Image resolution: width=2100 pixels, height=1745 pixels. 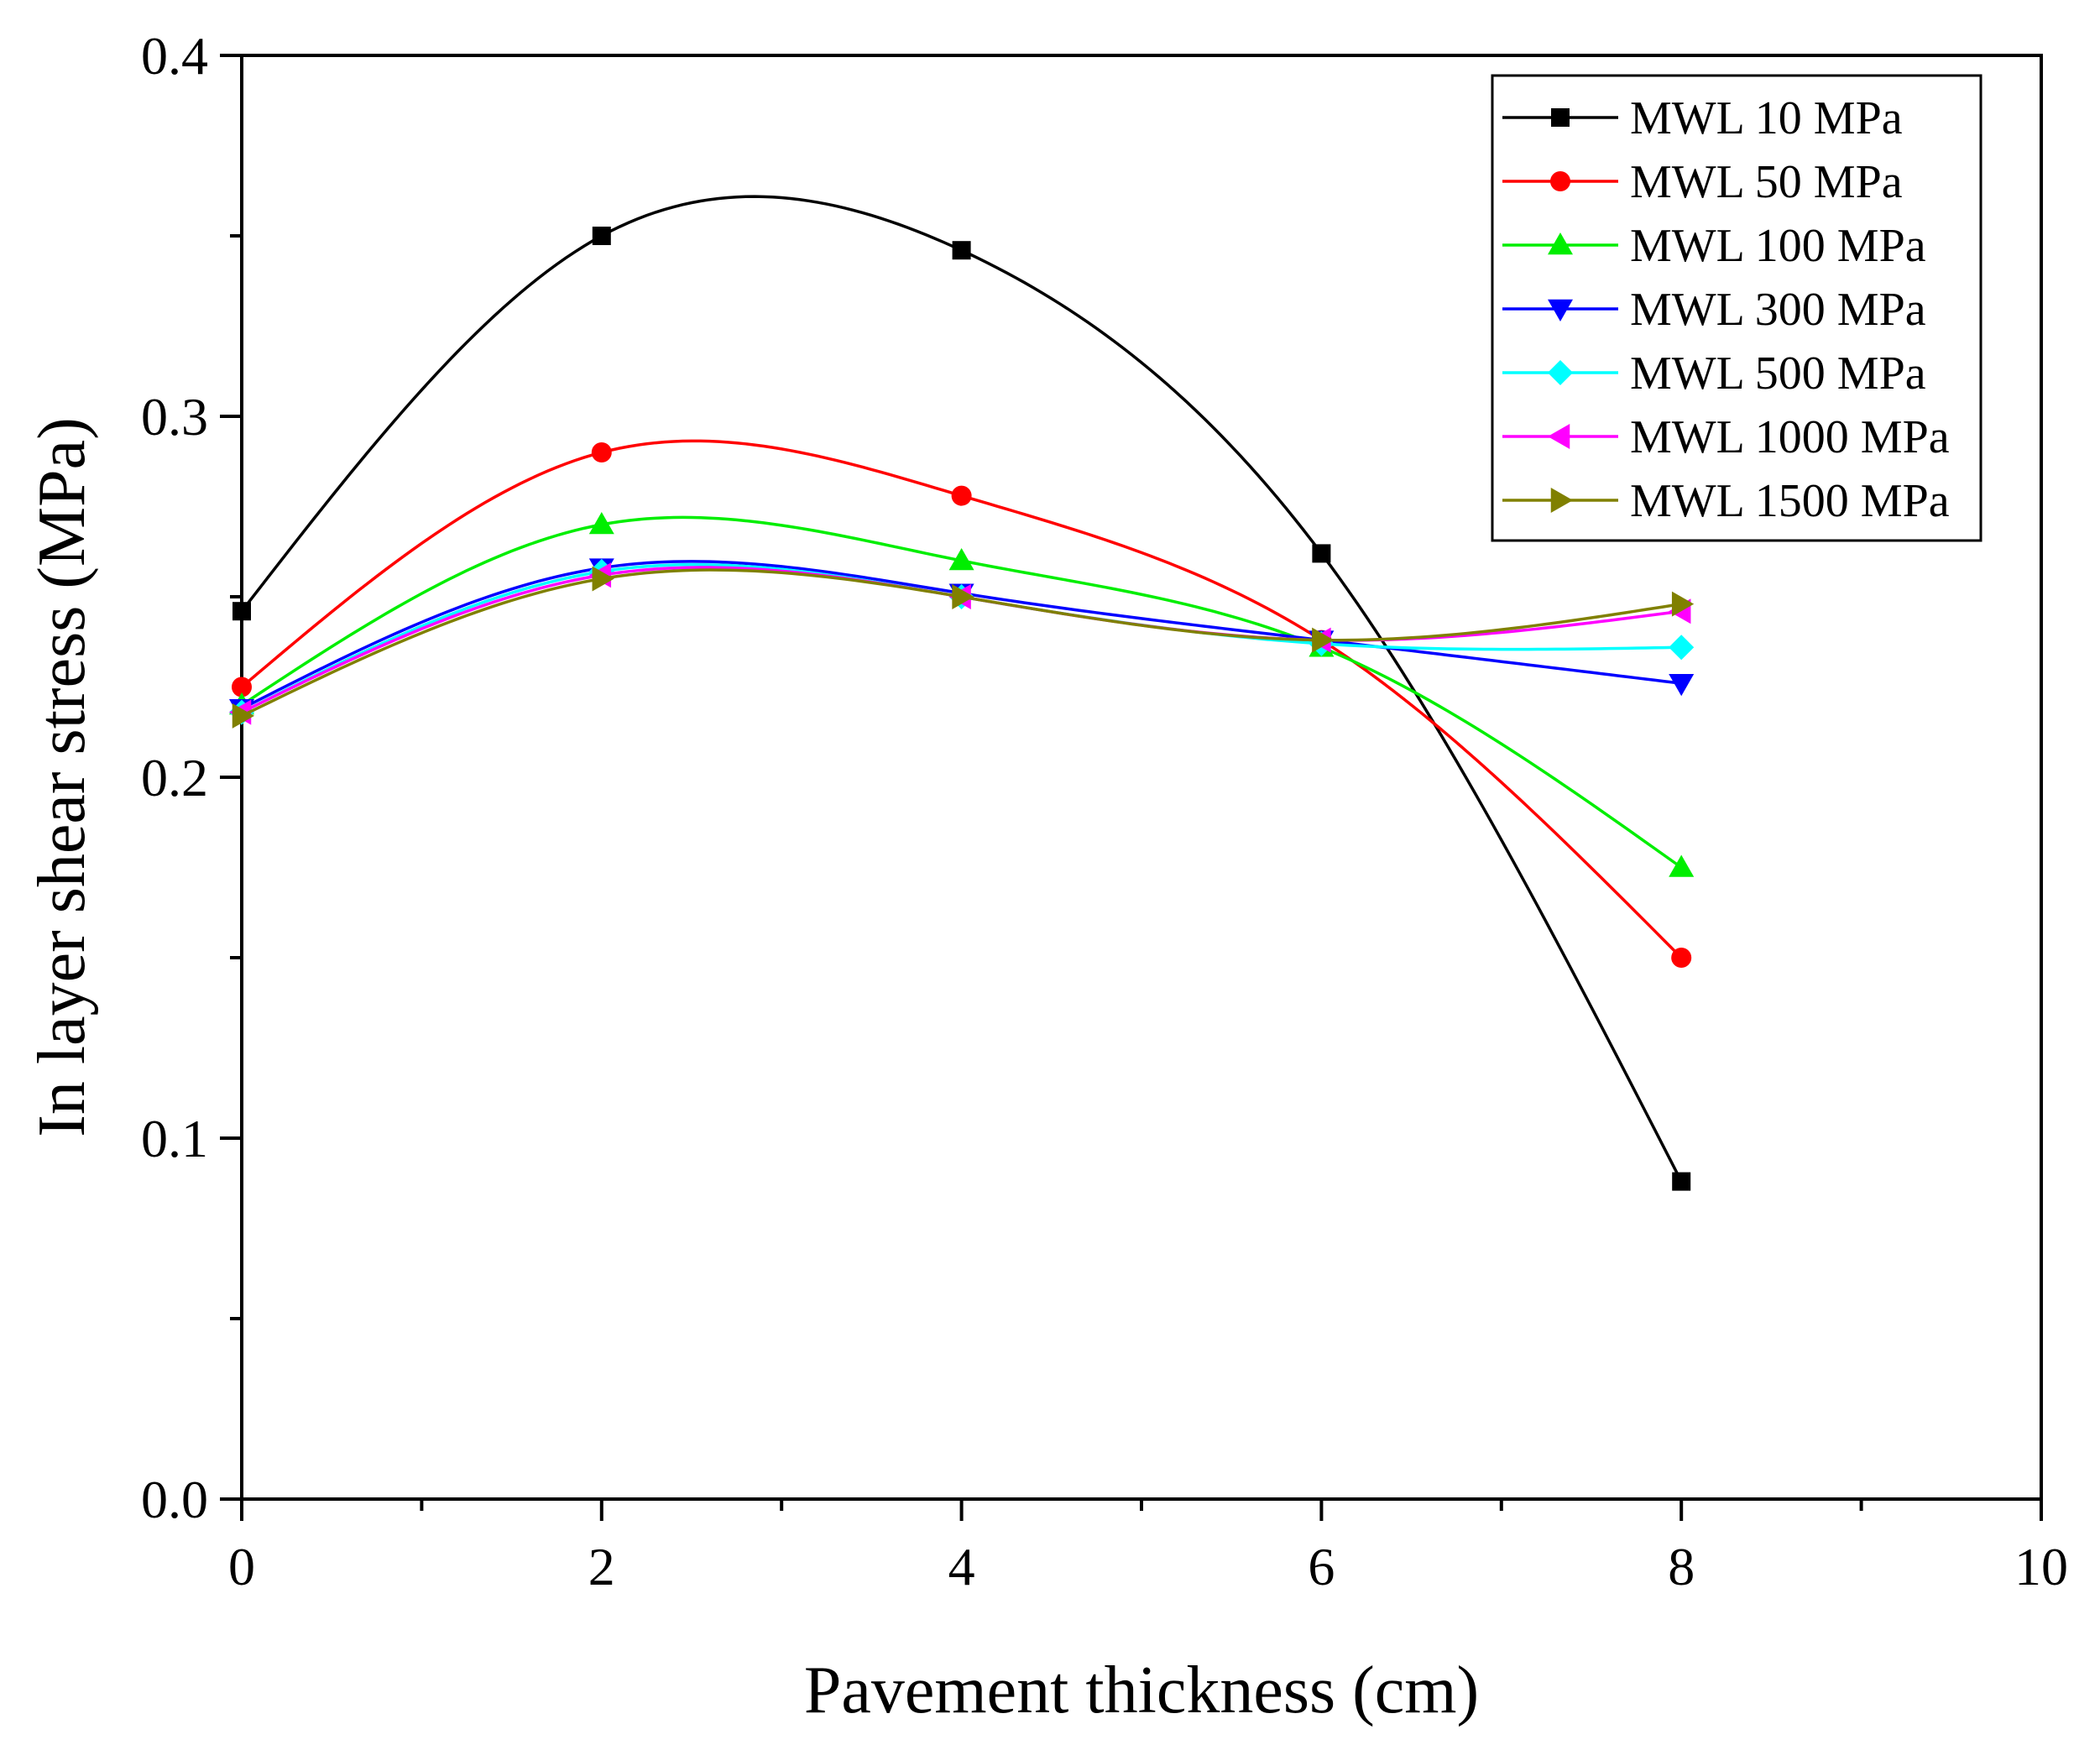 I want to click on legend-item: MWL 10 MPa, so click(x=1703, y=118).